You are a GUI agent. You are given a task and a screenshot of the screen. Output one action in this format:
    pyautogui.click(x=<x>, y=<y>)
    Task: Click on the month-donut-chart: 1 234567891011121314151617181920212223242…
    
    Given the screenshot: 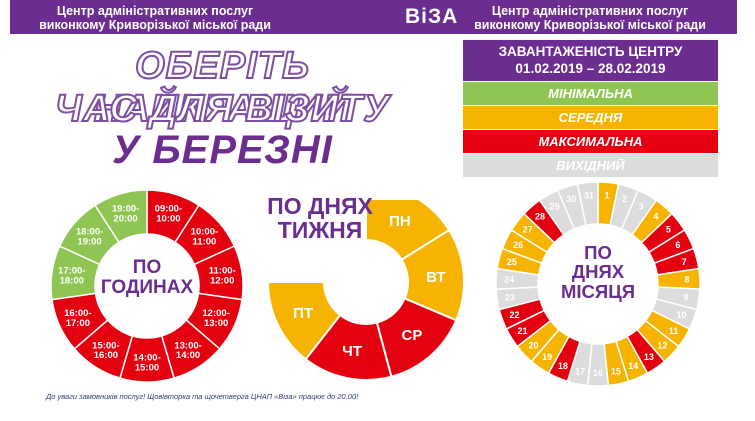 What is the action you would take?
    pyautogui.click(x=598, y=284)
    